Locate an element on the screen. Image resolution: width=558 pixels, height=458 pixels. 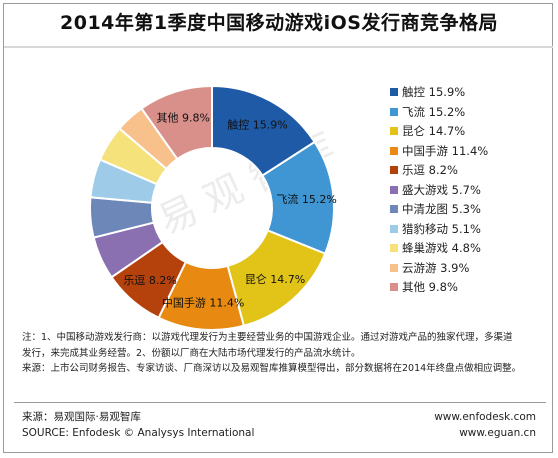
slice-data-label: 昆仑 14.7% is located at coordinates (275, 279).